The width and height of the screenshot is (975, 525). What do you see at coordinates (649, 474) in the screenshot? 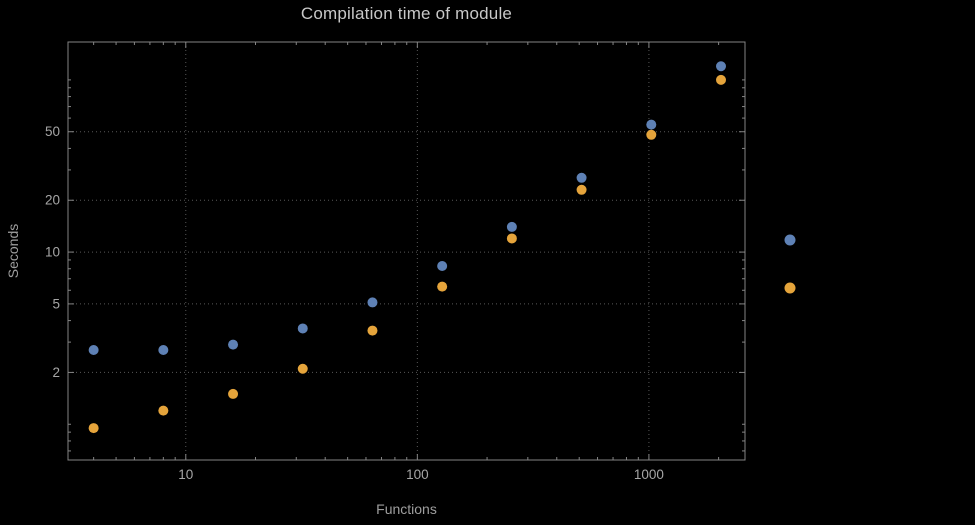
I see `x-tick-label-1000: 1000` at bounding box center [649, 474].